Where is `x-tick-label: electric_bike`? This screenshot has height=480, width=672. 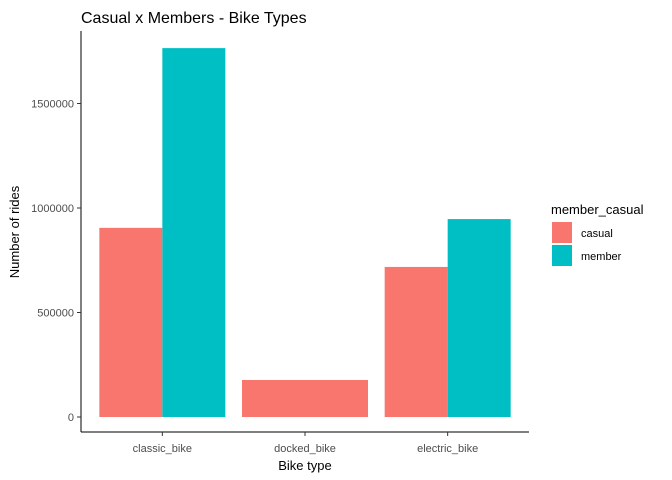 x-tick-label: electric_bike is located at coordinates (447, 449).